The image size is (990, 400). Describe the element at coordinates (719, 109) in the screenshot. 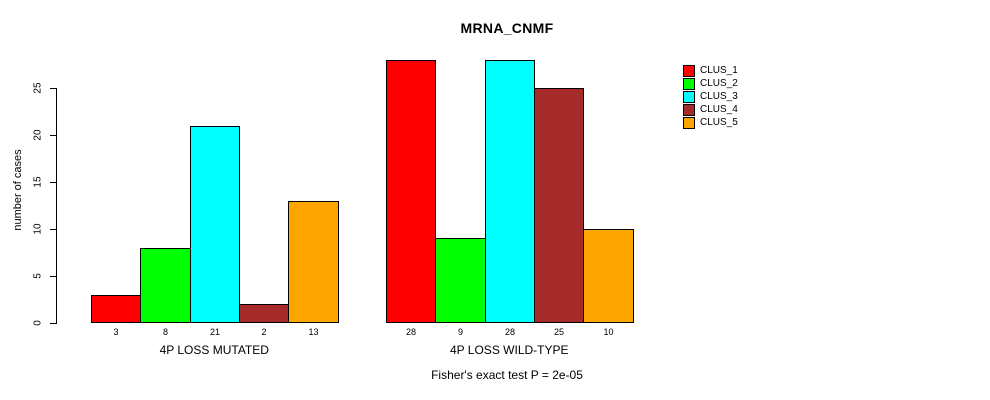

I see `legend-label: CLUS_4` at that location.